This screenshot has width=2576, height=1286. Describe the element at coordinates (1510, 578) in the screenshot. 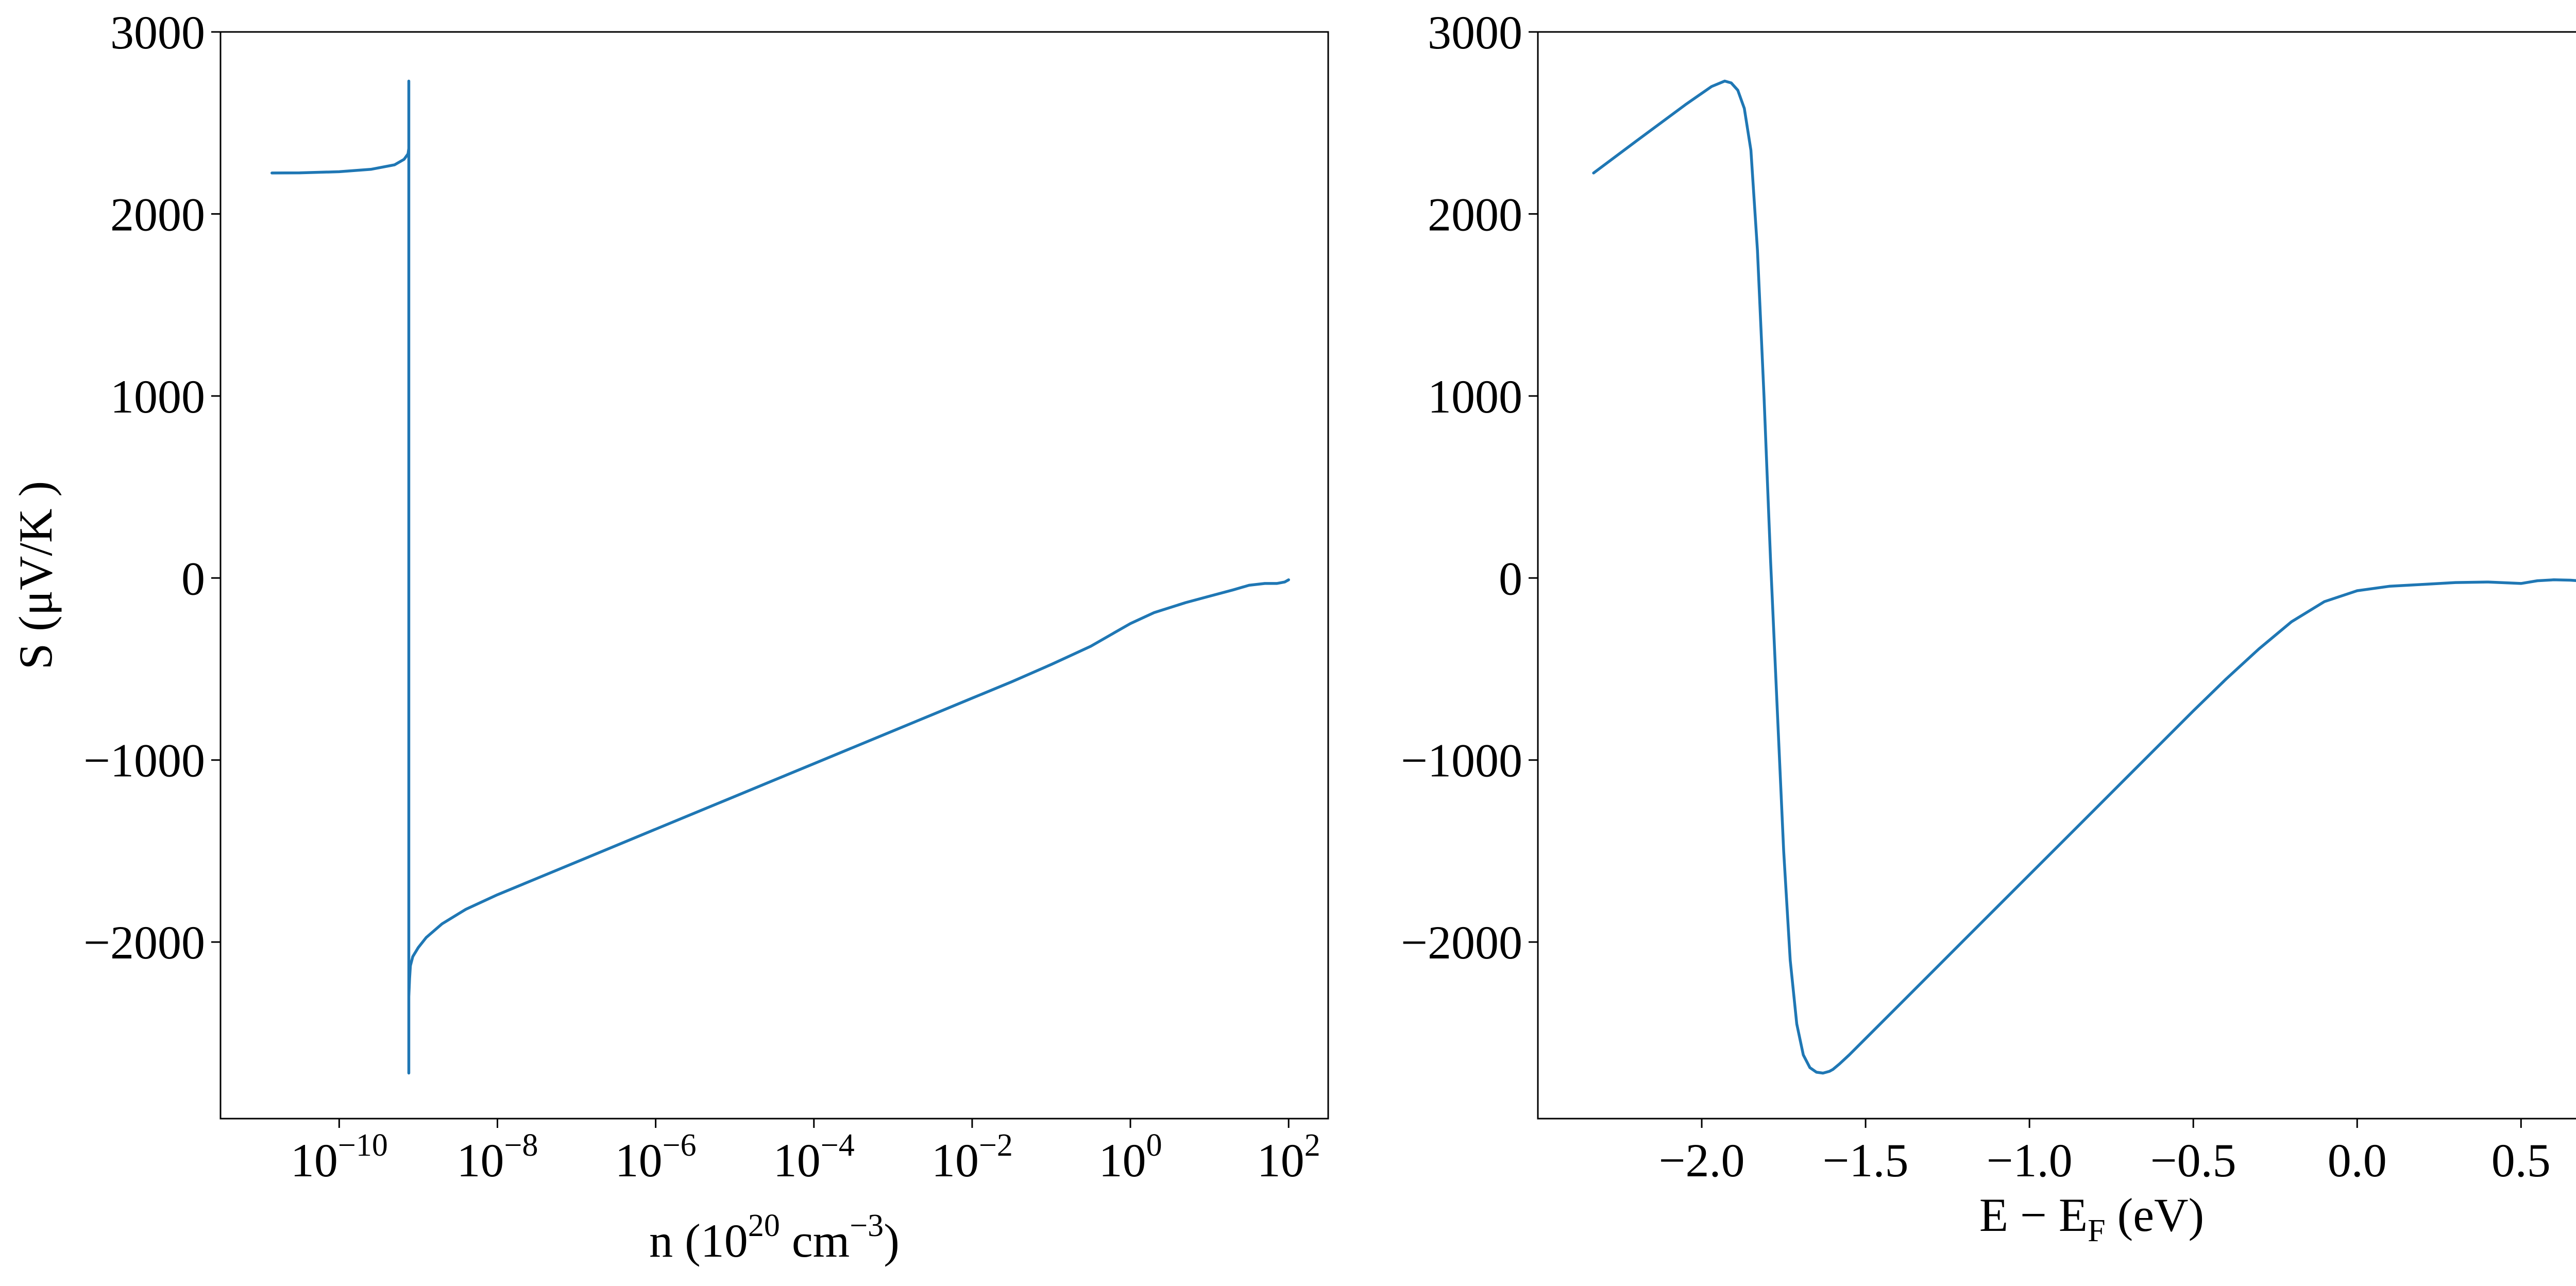

I see `right-y-tick-label: 0` at that location.